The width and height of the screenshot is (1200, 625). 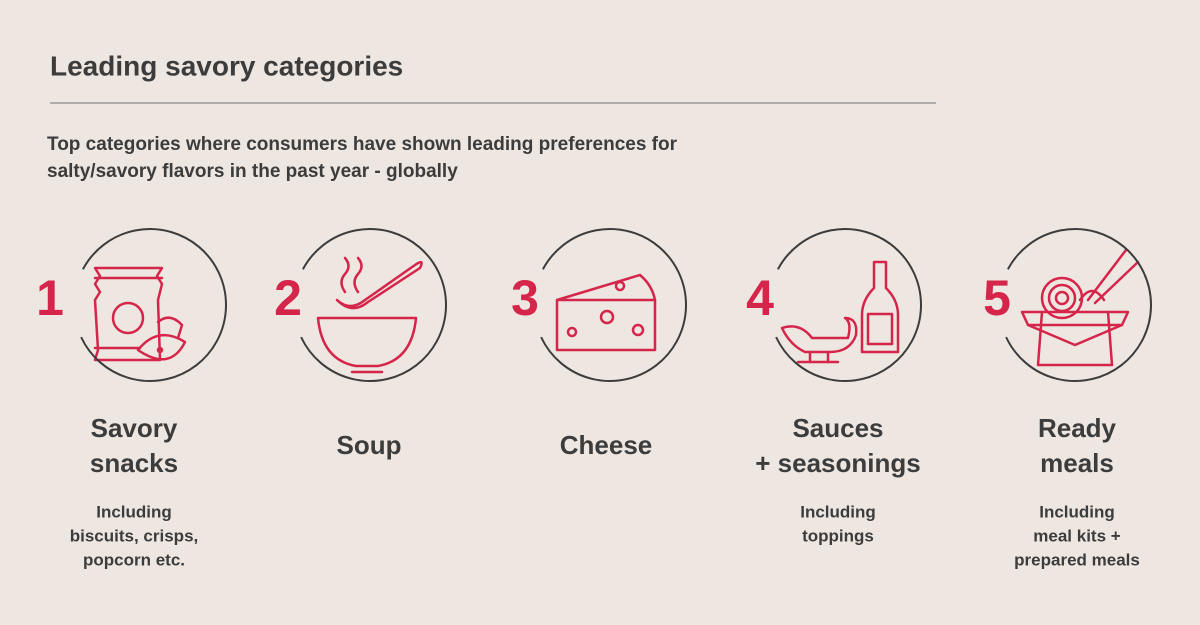 What do you see at coordinates (840, 312) in the screenshot?
I see `sauce-icon` at bounding box center [840, 312].